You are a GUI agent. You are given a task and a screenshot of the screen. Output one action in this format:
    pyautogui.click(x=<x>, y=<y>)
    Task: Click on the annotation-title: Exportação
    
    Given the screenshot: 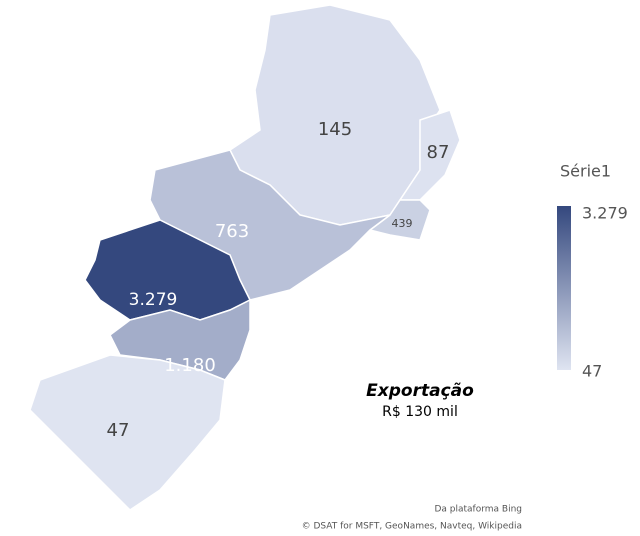 What is the action you would take?
    pyautogui.click(x=420, y=391)
    